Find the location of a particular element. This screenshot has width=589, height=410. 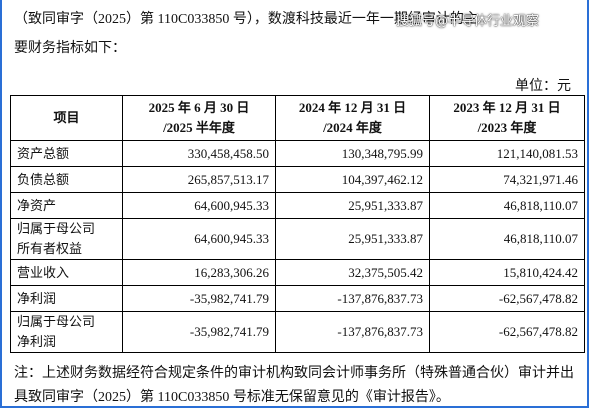

value-cell: 130,348,795.99 is located at coordinates (352, 153).